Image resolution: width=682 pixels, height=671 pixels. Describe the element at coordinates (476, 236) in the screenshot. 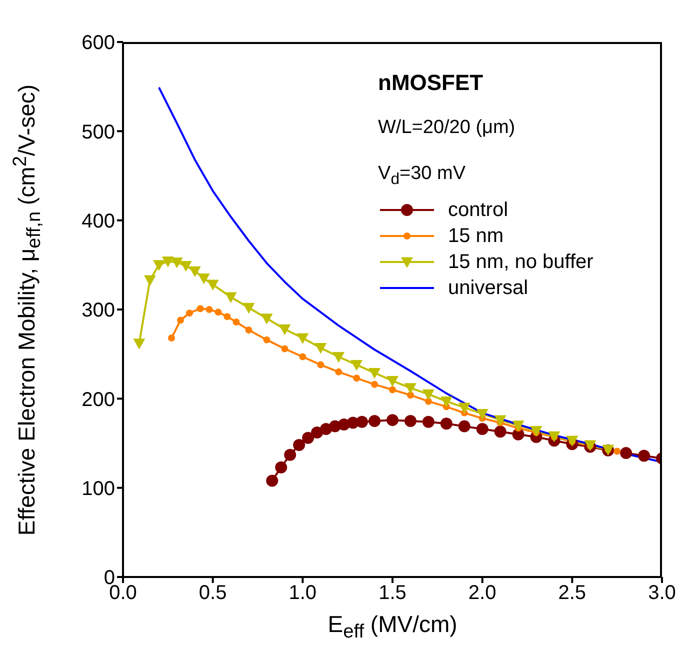

I see `legend-label: 15 nm` at that location.